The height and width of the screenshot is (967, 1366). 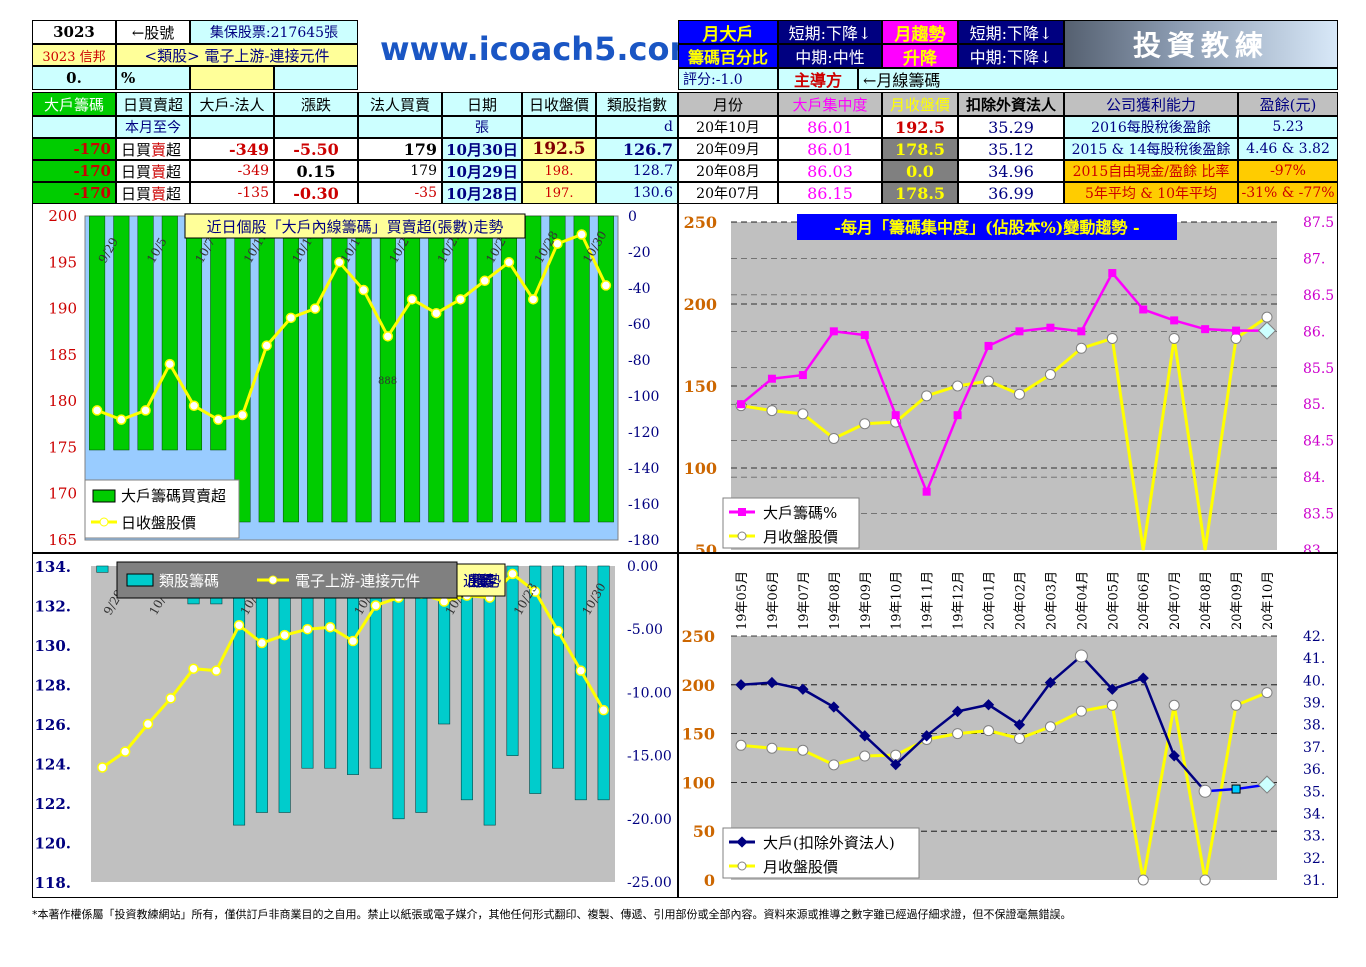 I want to click on left-tick: 190, so click(x=62, y=309).